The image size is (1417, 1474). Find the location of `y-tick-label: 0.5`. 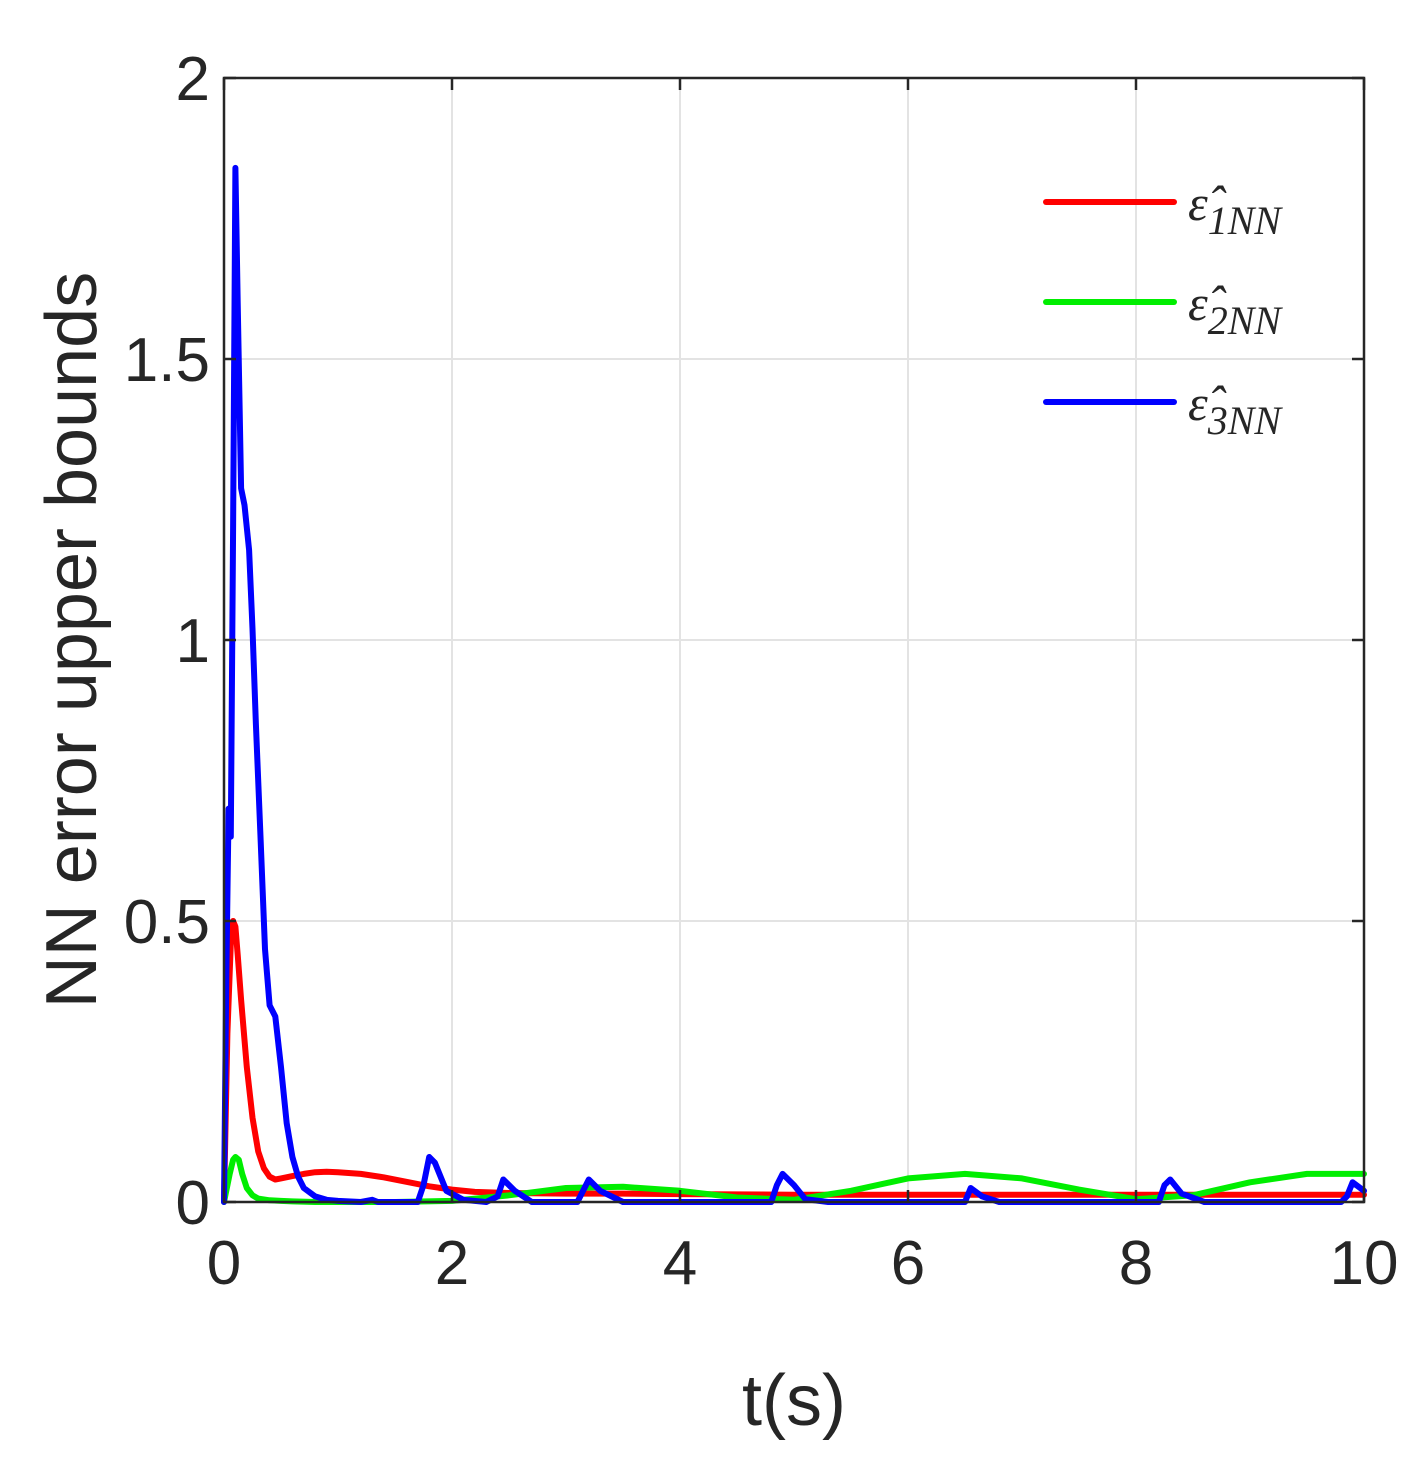

y-tick-label: 0.5 is located at coordinates (167, 922).